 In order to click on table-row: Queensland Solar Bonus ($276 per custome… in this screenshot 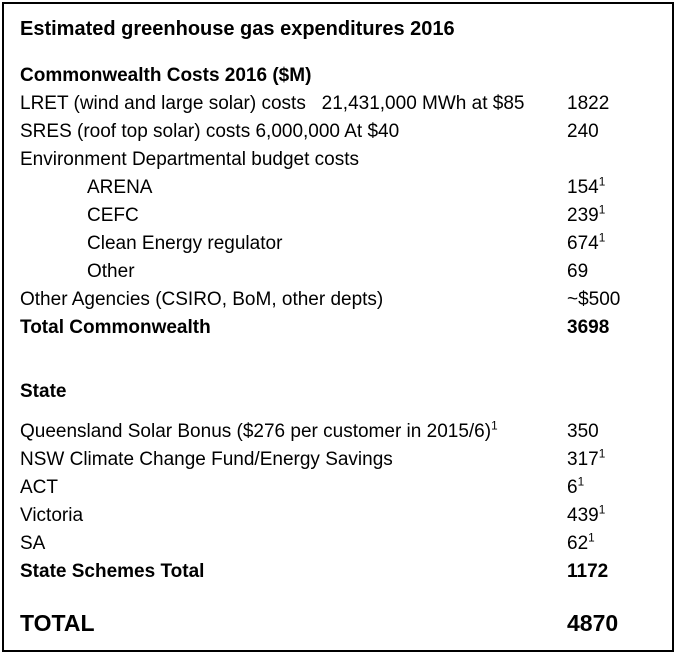, I will do `click(339, 432)`.